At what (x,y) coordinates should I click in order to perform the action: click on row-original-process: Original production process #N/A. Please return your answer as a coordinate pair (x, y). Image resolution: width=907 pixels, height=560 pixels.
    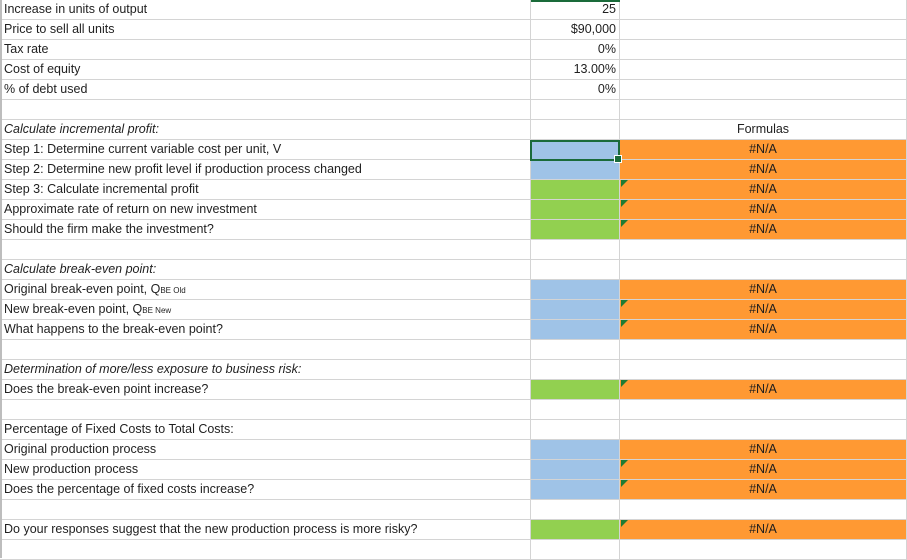
    Looking at the image, I should click on (453, 450).